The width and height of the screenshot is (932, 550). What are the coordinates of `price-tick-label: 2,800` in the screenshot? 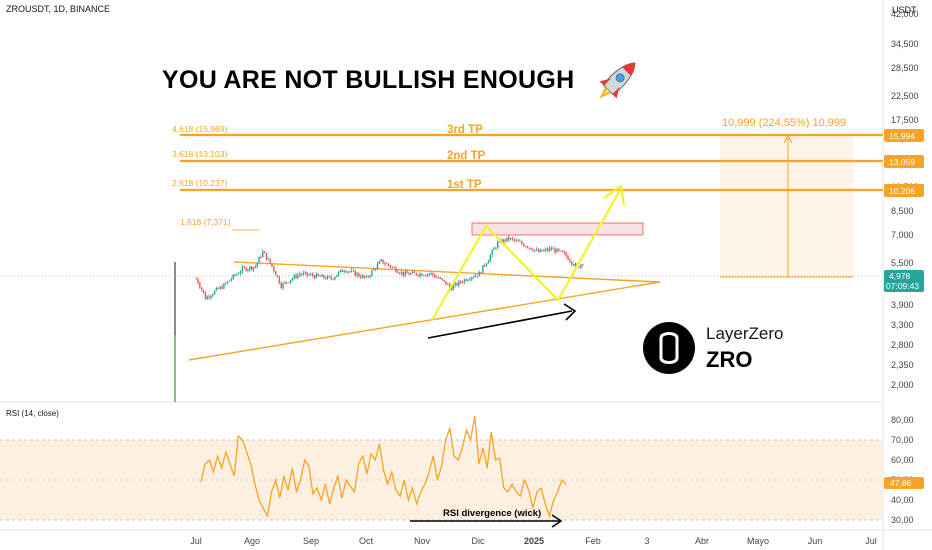 It's located at (902, 345).